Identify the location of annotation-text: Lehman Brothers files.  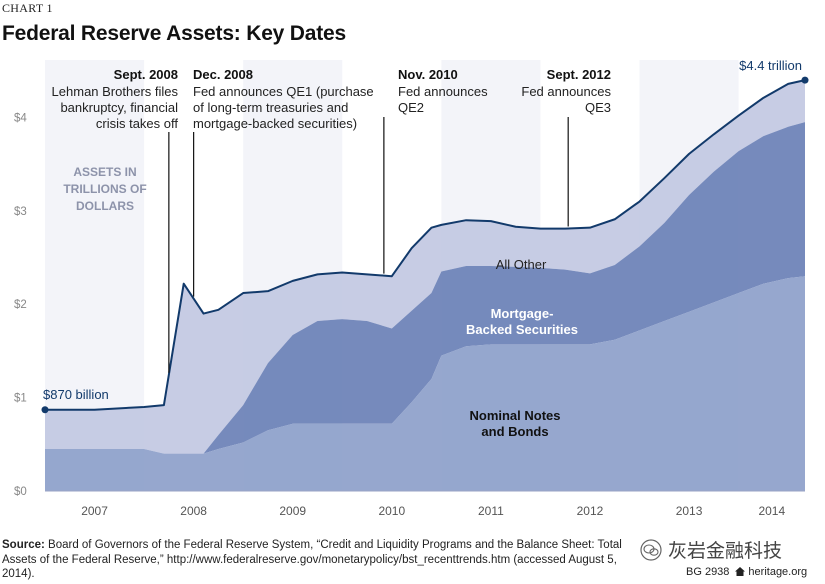
(115, 91).